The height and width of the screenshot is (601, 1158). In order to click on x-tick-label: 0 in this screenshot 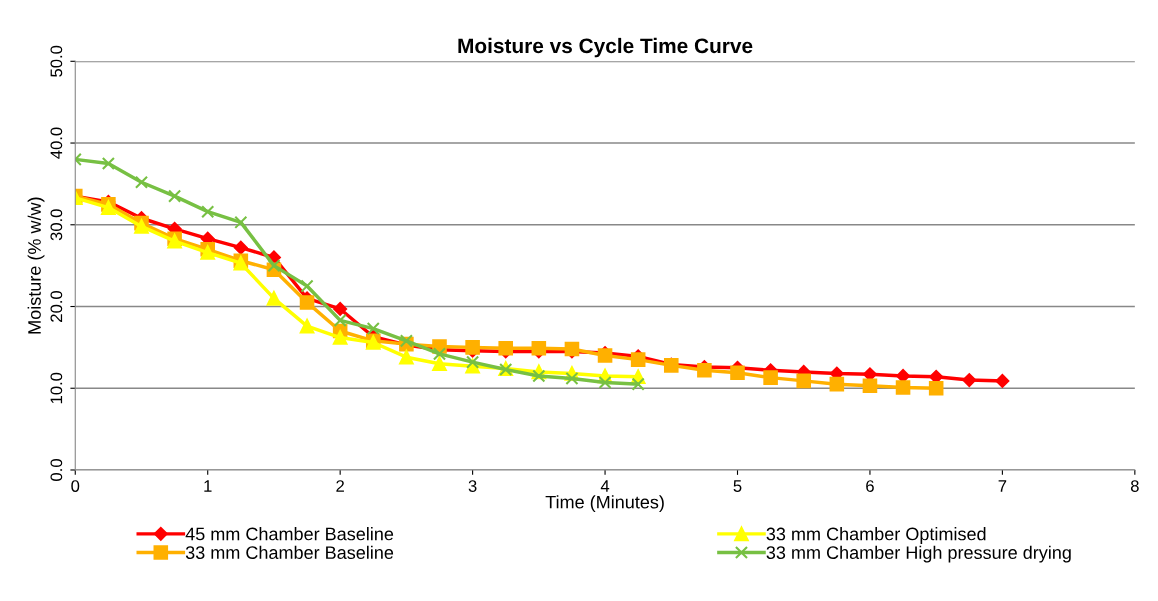, I will do `click(75, 486)`.